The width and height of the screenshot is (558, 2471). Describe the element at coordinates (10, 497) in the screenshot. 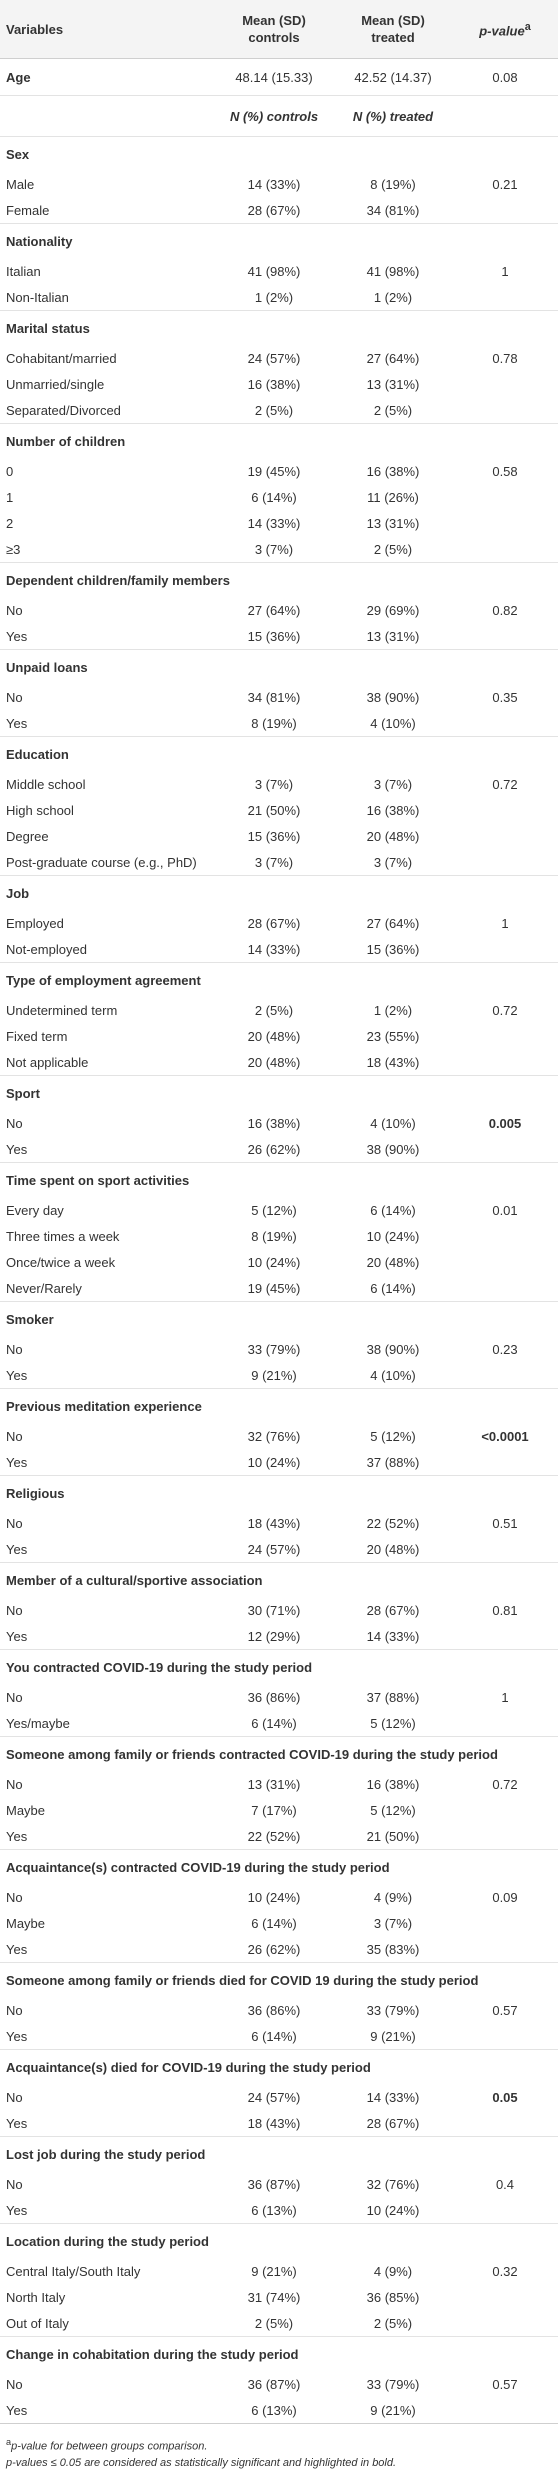

I see `cell-text: 1` at that location.